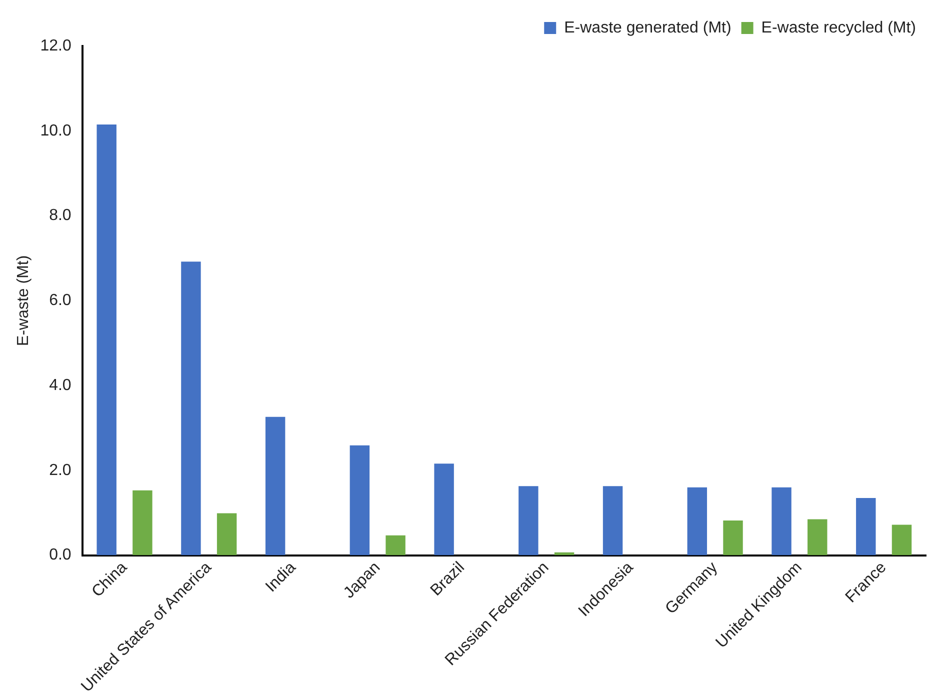 The height and width of the screenshot is (700, 946). What do you see at coordinates (60, 470) in the screenshot?
I see `y-tick-label: 2.0` at bounding box center [60, 470].